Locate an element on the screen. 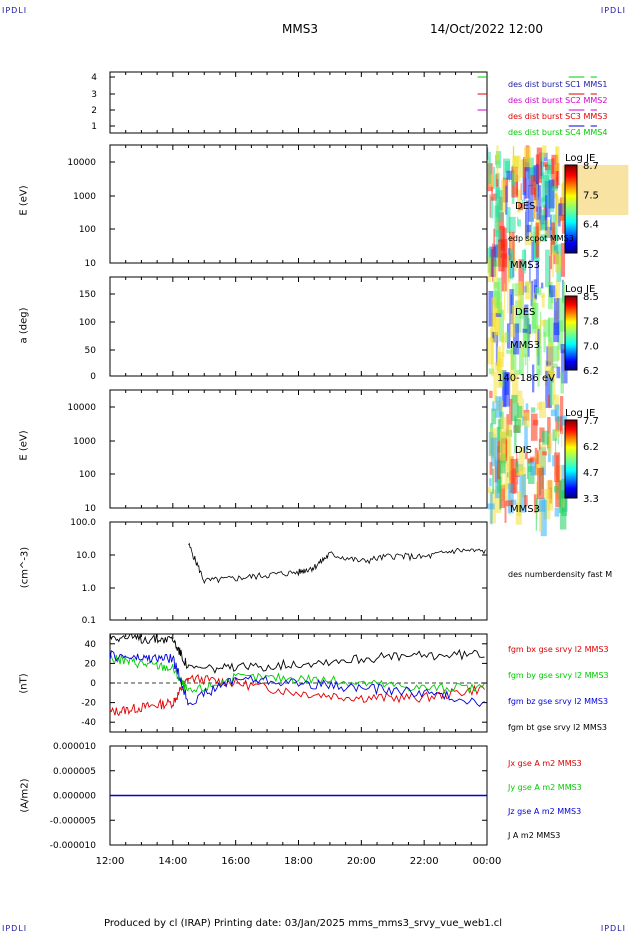 Image resolution: width=630 pixels, height=934 pixels. panel5-legend: des numberdensity fast M is located at coordinates (560, 574).